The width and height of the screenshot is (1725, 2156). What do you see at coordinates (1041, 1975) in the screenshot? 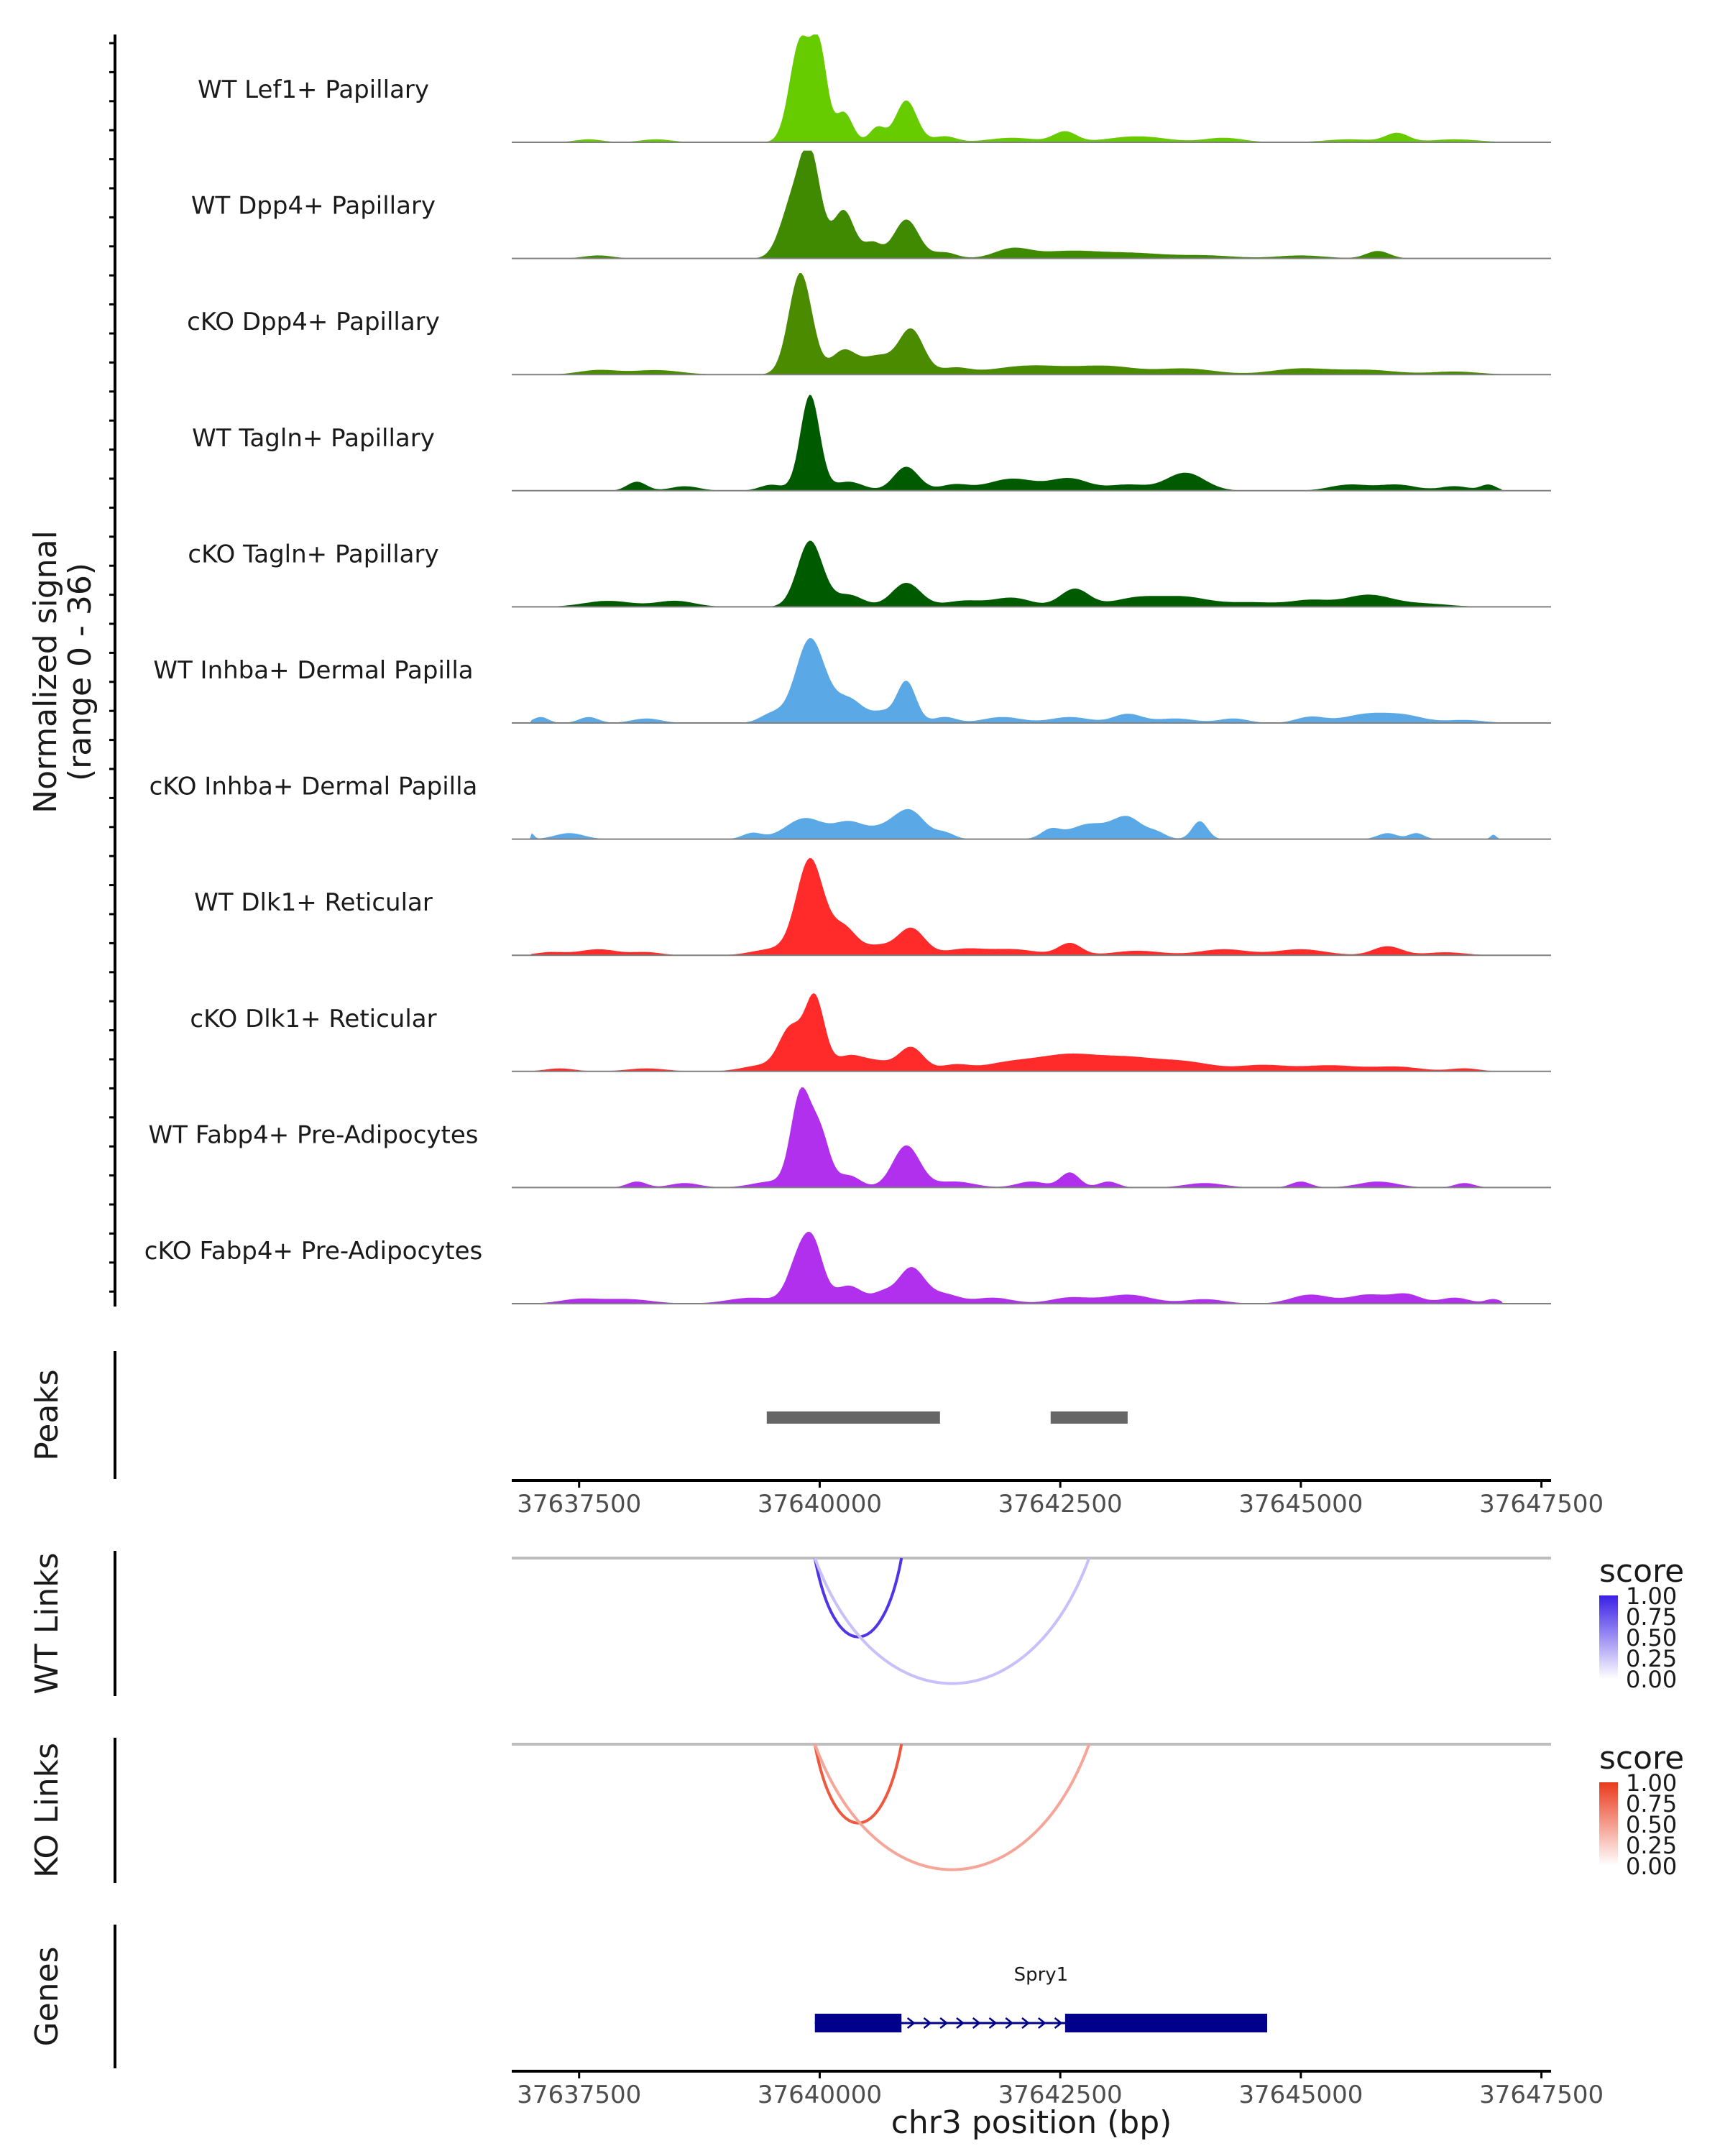
I see `gene-name: Spry1` at bounding box center [1041, 1975].